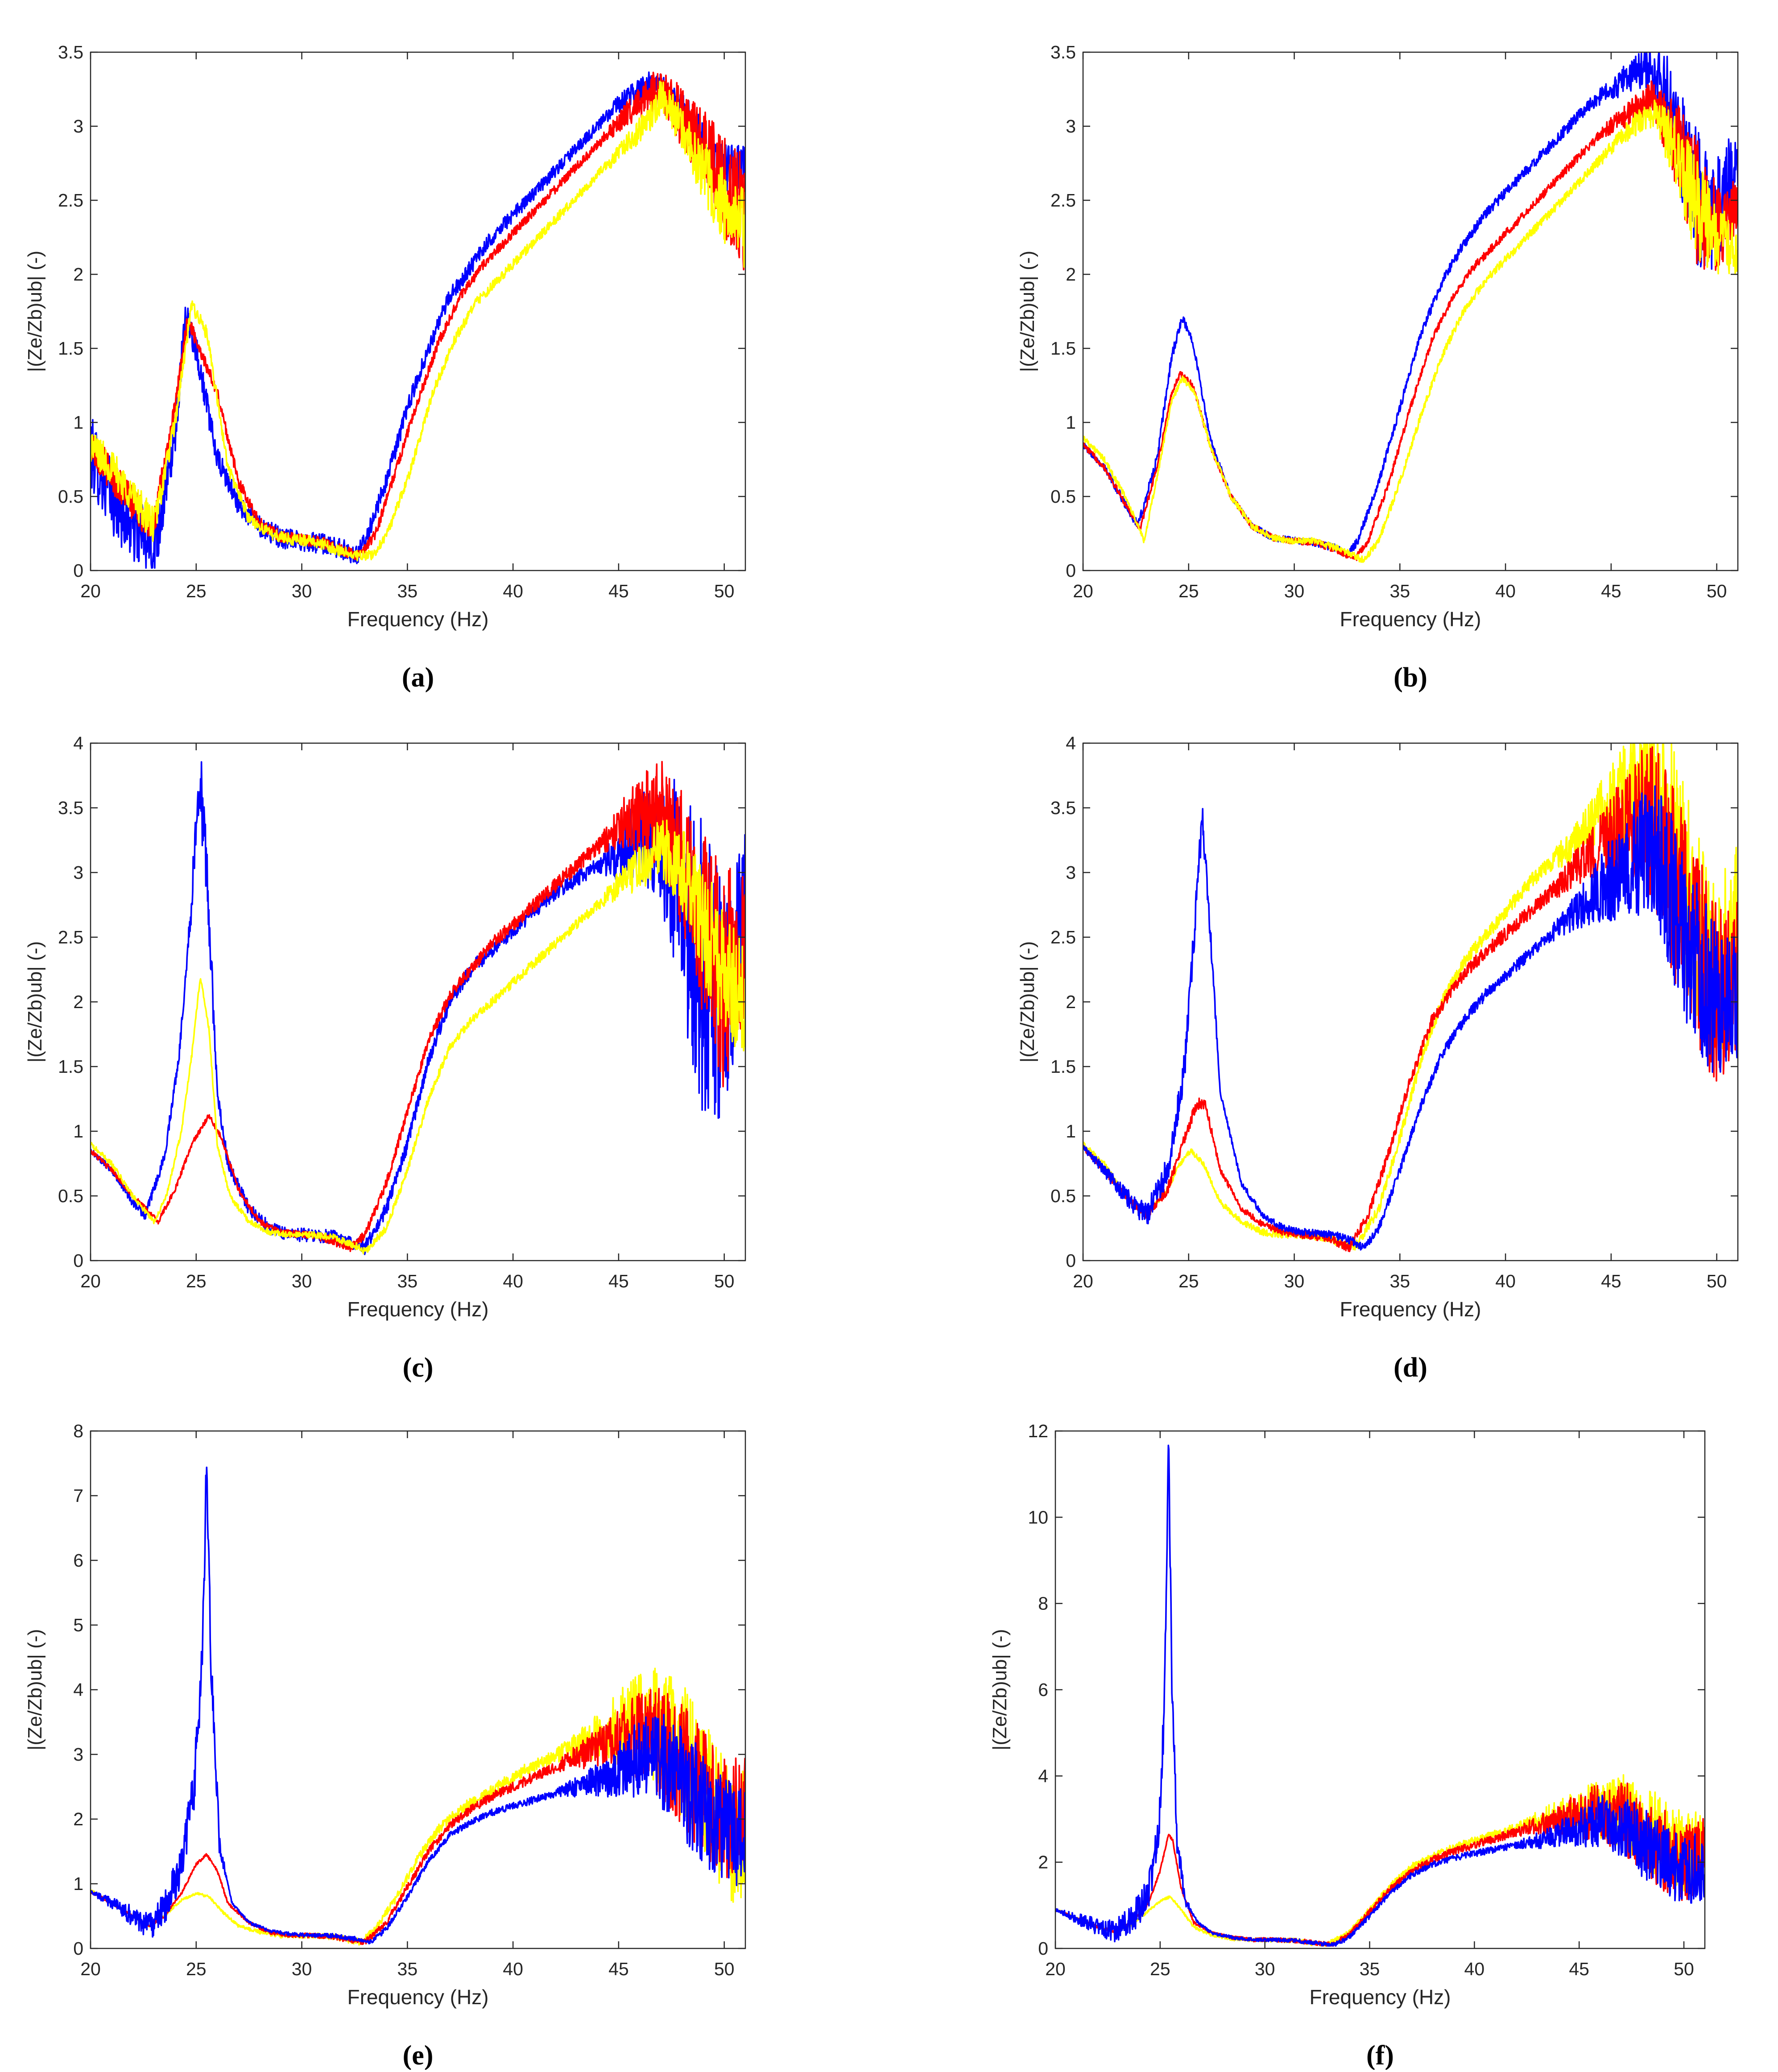 The image size is (1778, 2072). What do you see at coordinates (418, 677) in the screenshot?
I see `panel-label: (a)` at bounding box center [418, 677].